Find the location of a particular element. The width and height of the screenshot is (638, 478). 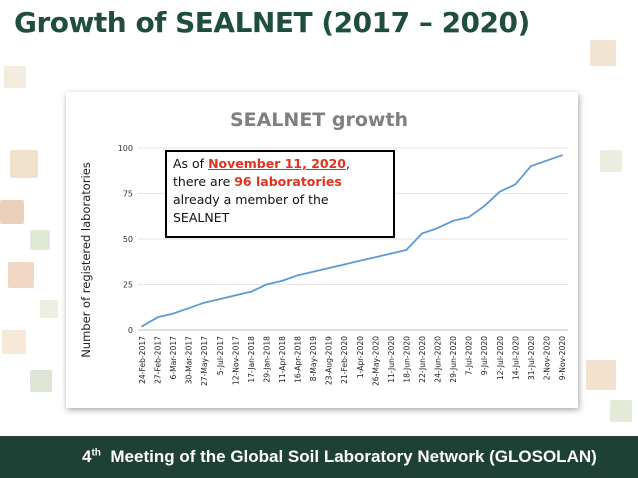

callout-line-1: As of November 11, 2020, is located at coordinates (280, 164).